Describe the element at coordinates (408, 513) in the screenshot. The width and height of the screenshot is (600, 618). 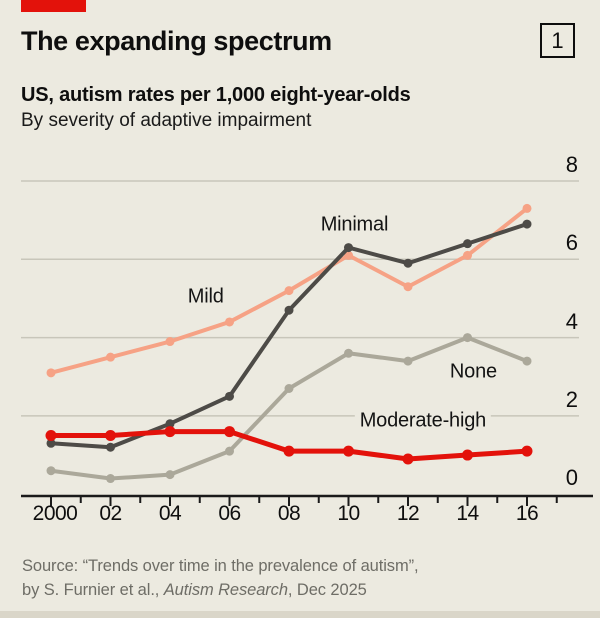
I see `x-tick-label: 12` at that location.